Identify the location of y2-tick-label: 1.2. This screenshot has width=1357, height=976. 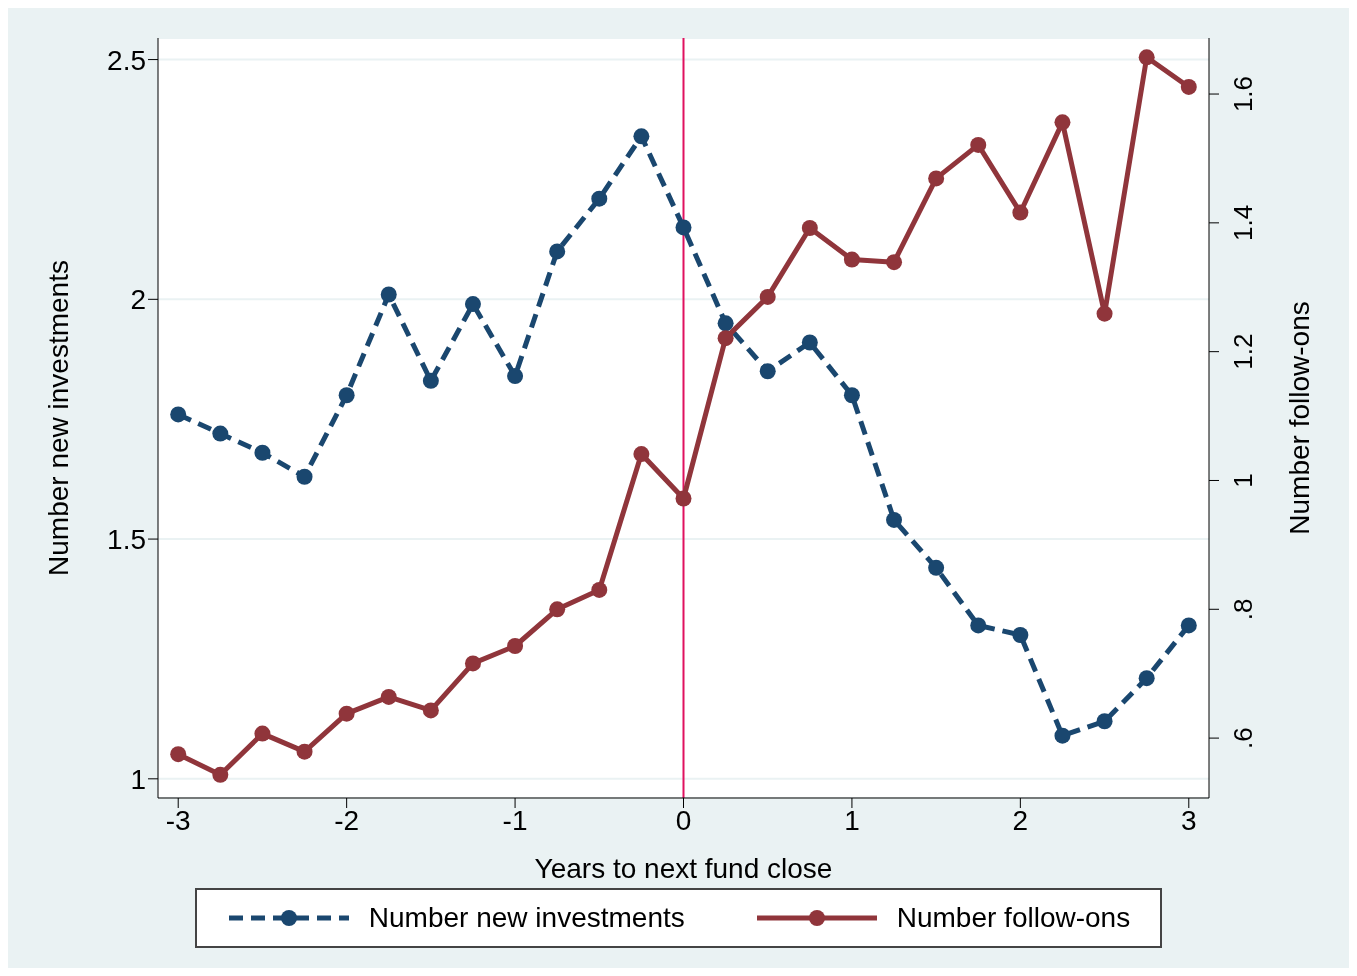
(1243, 351).